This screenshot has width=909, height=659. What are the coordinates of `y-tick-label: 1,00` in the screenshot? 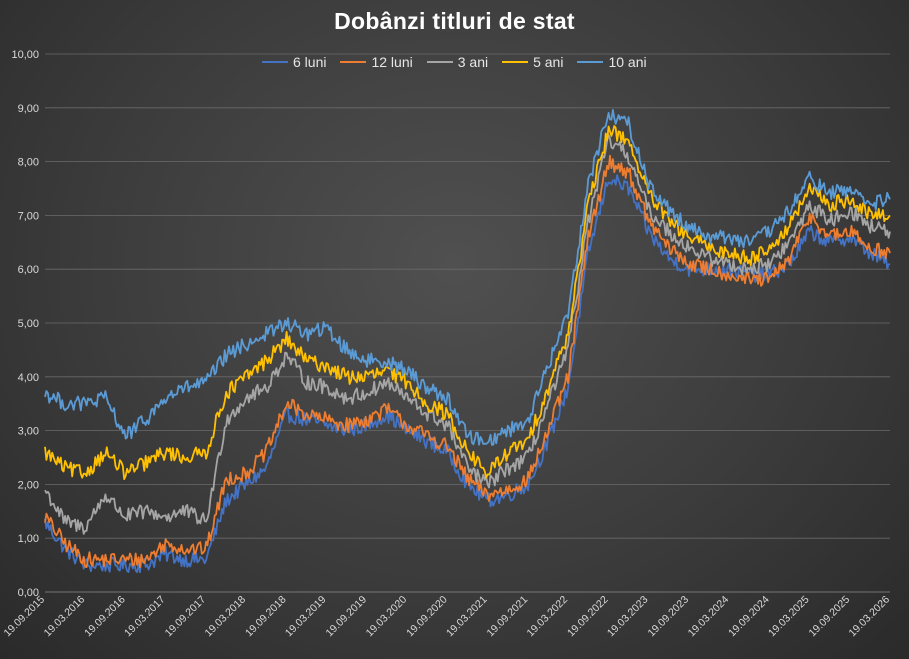 It's located at (28, 539).